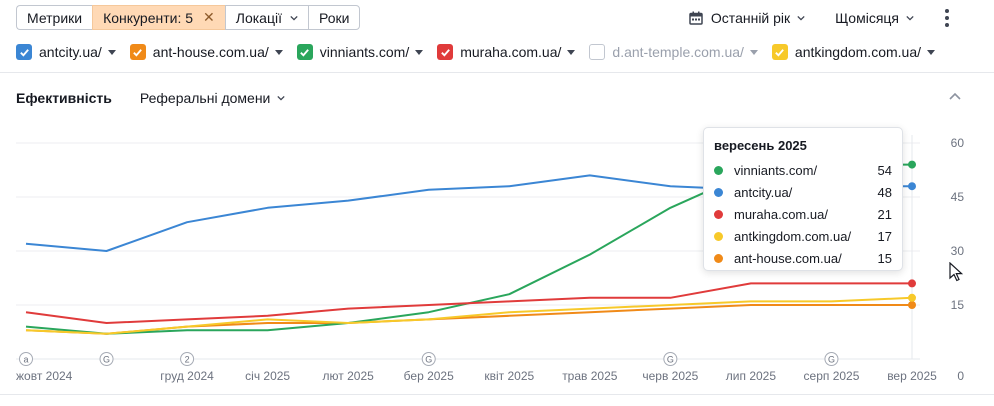  Describe the element at coordinates (884, 192) in the screenshot. I see `tooltip-value: 48` at that location.